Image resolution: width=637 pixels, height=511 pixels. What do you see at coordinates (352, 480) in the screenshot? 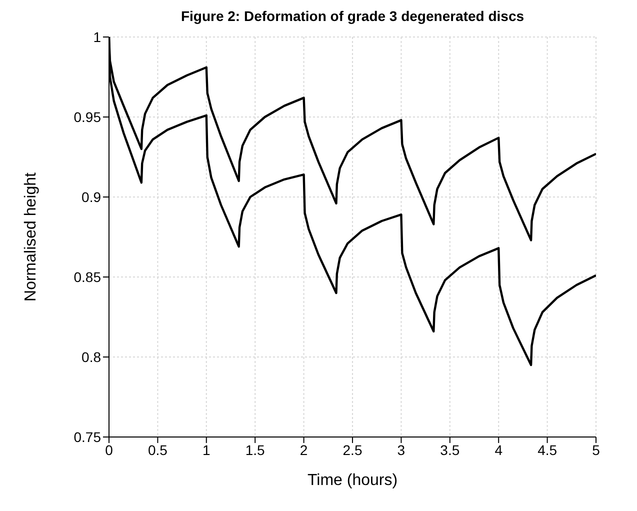
I see `x-axis-title: Time (hours)` at bounding box center [352, 480].